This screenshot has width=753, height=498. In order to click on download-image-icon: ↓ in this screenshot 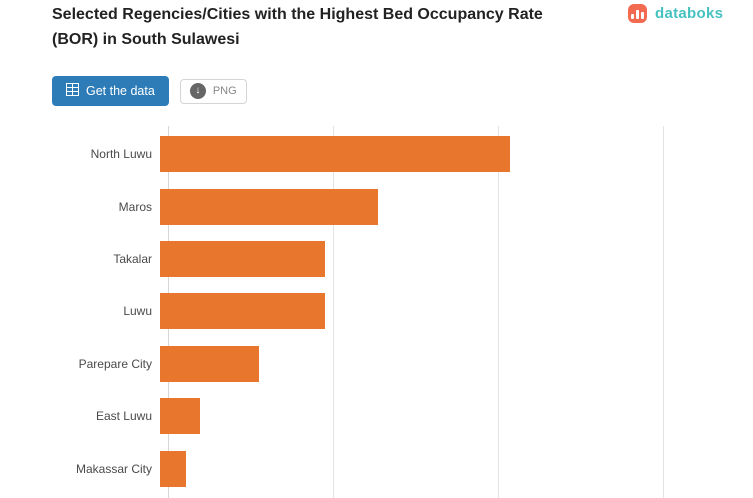, I will do `click(197, 91)`.